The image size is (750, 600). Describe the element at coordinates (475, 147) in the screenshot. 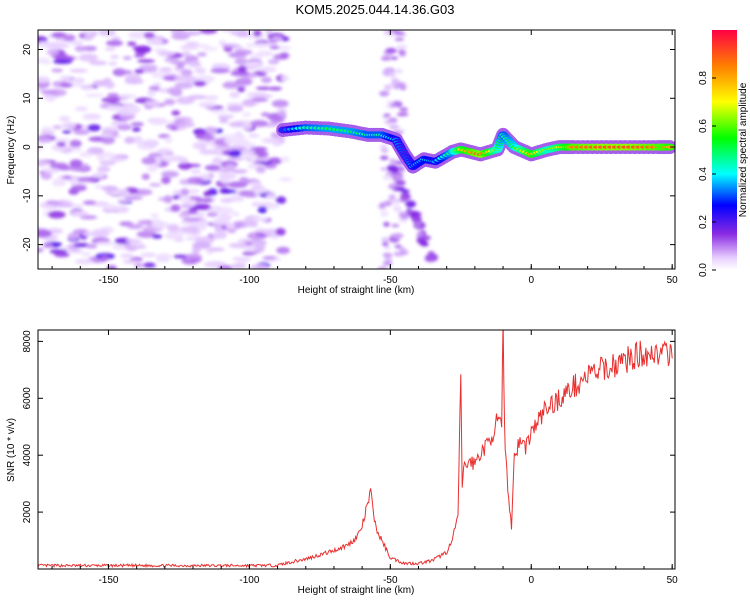

I see `spectrogram-ridge-layer` at that location.